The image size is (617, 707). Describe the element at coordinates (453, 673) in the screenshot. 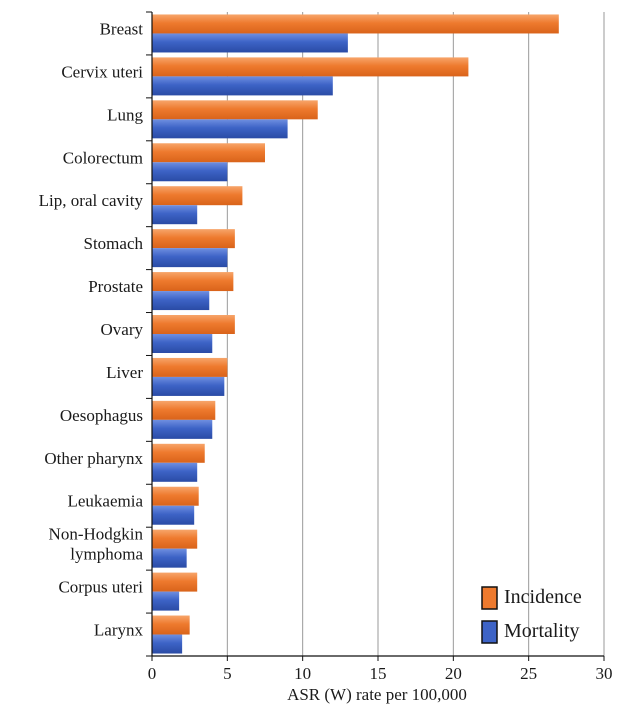

I see `x-tick-label-20: 20` at that location.